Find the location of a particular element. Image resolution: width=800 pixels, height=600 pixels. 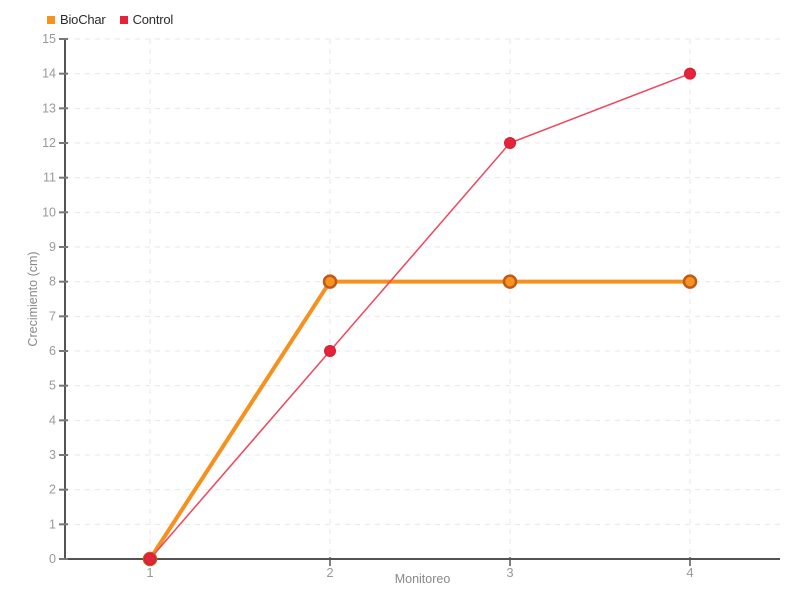

y-tick-label: 13 is located at coordinates (49, 108).